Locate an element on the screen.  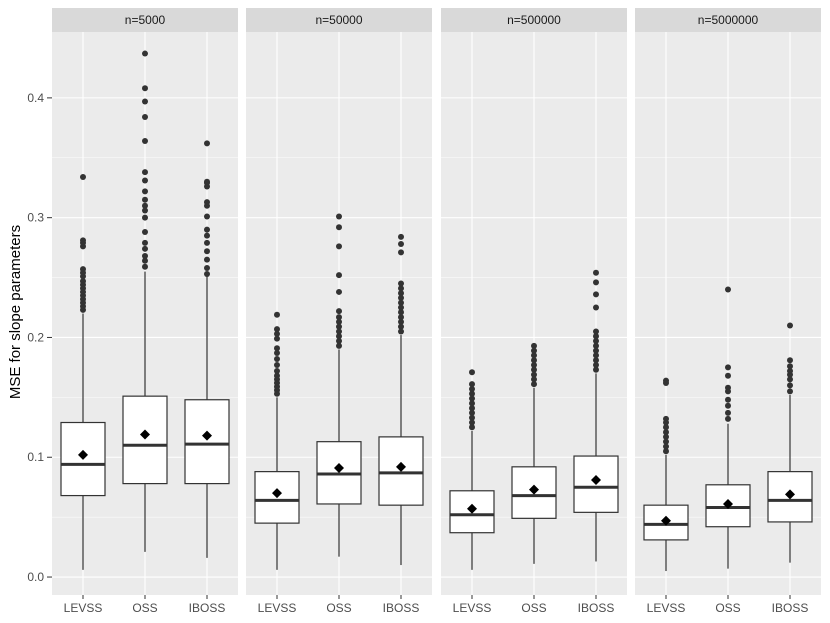
x-tick-label: LEVSS is located at coordinates (666, 608).